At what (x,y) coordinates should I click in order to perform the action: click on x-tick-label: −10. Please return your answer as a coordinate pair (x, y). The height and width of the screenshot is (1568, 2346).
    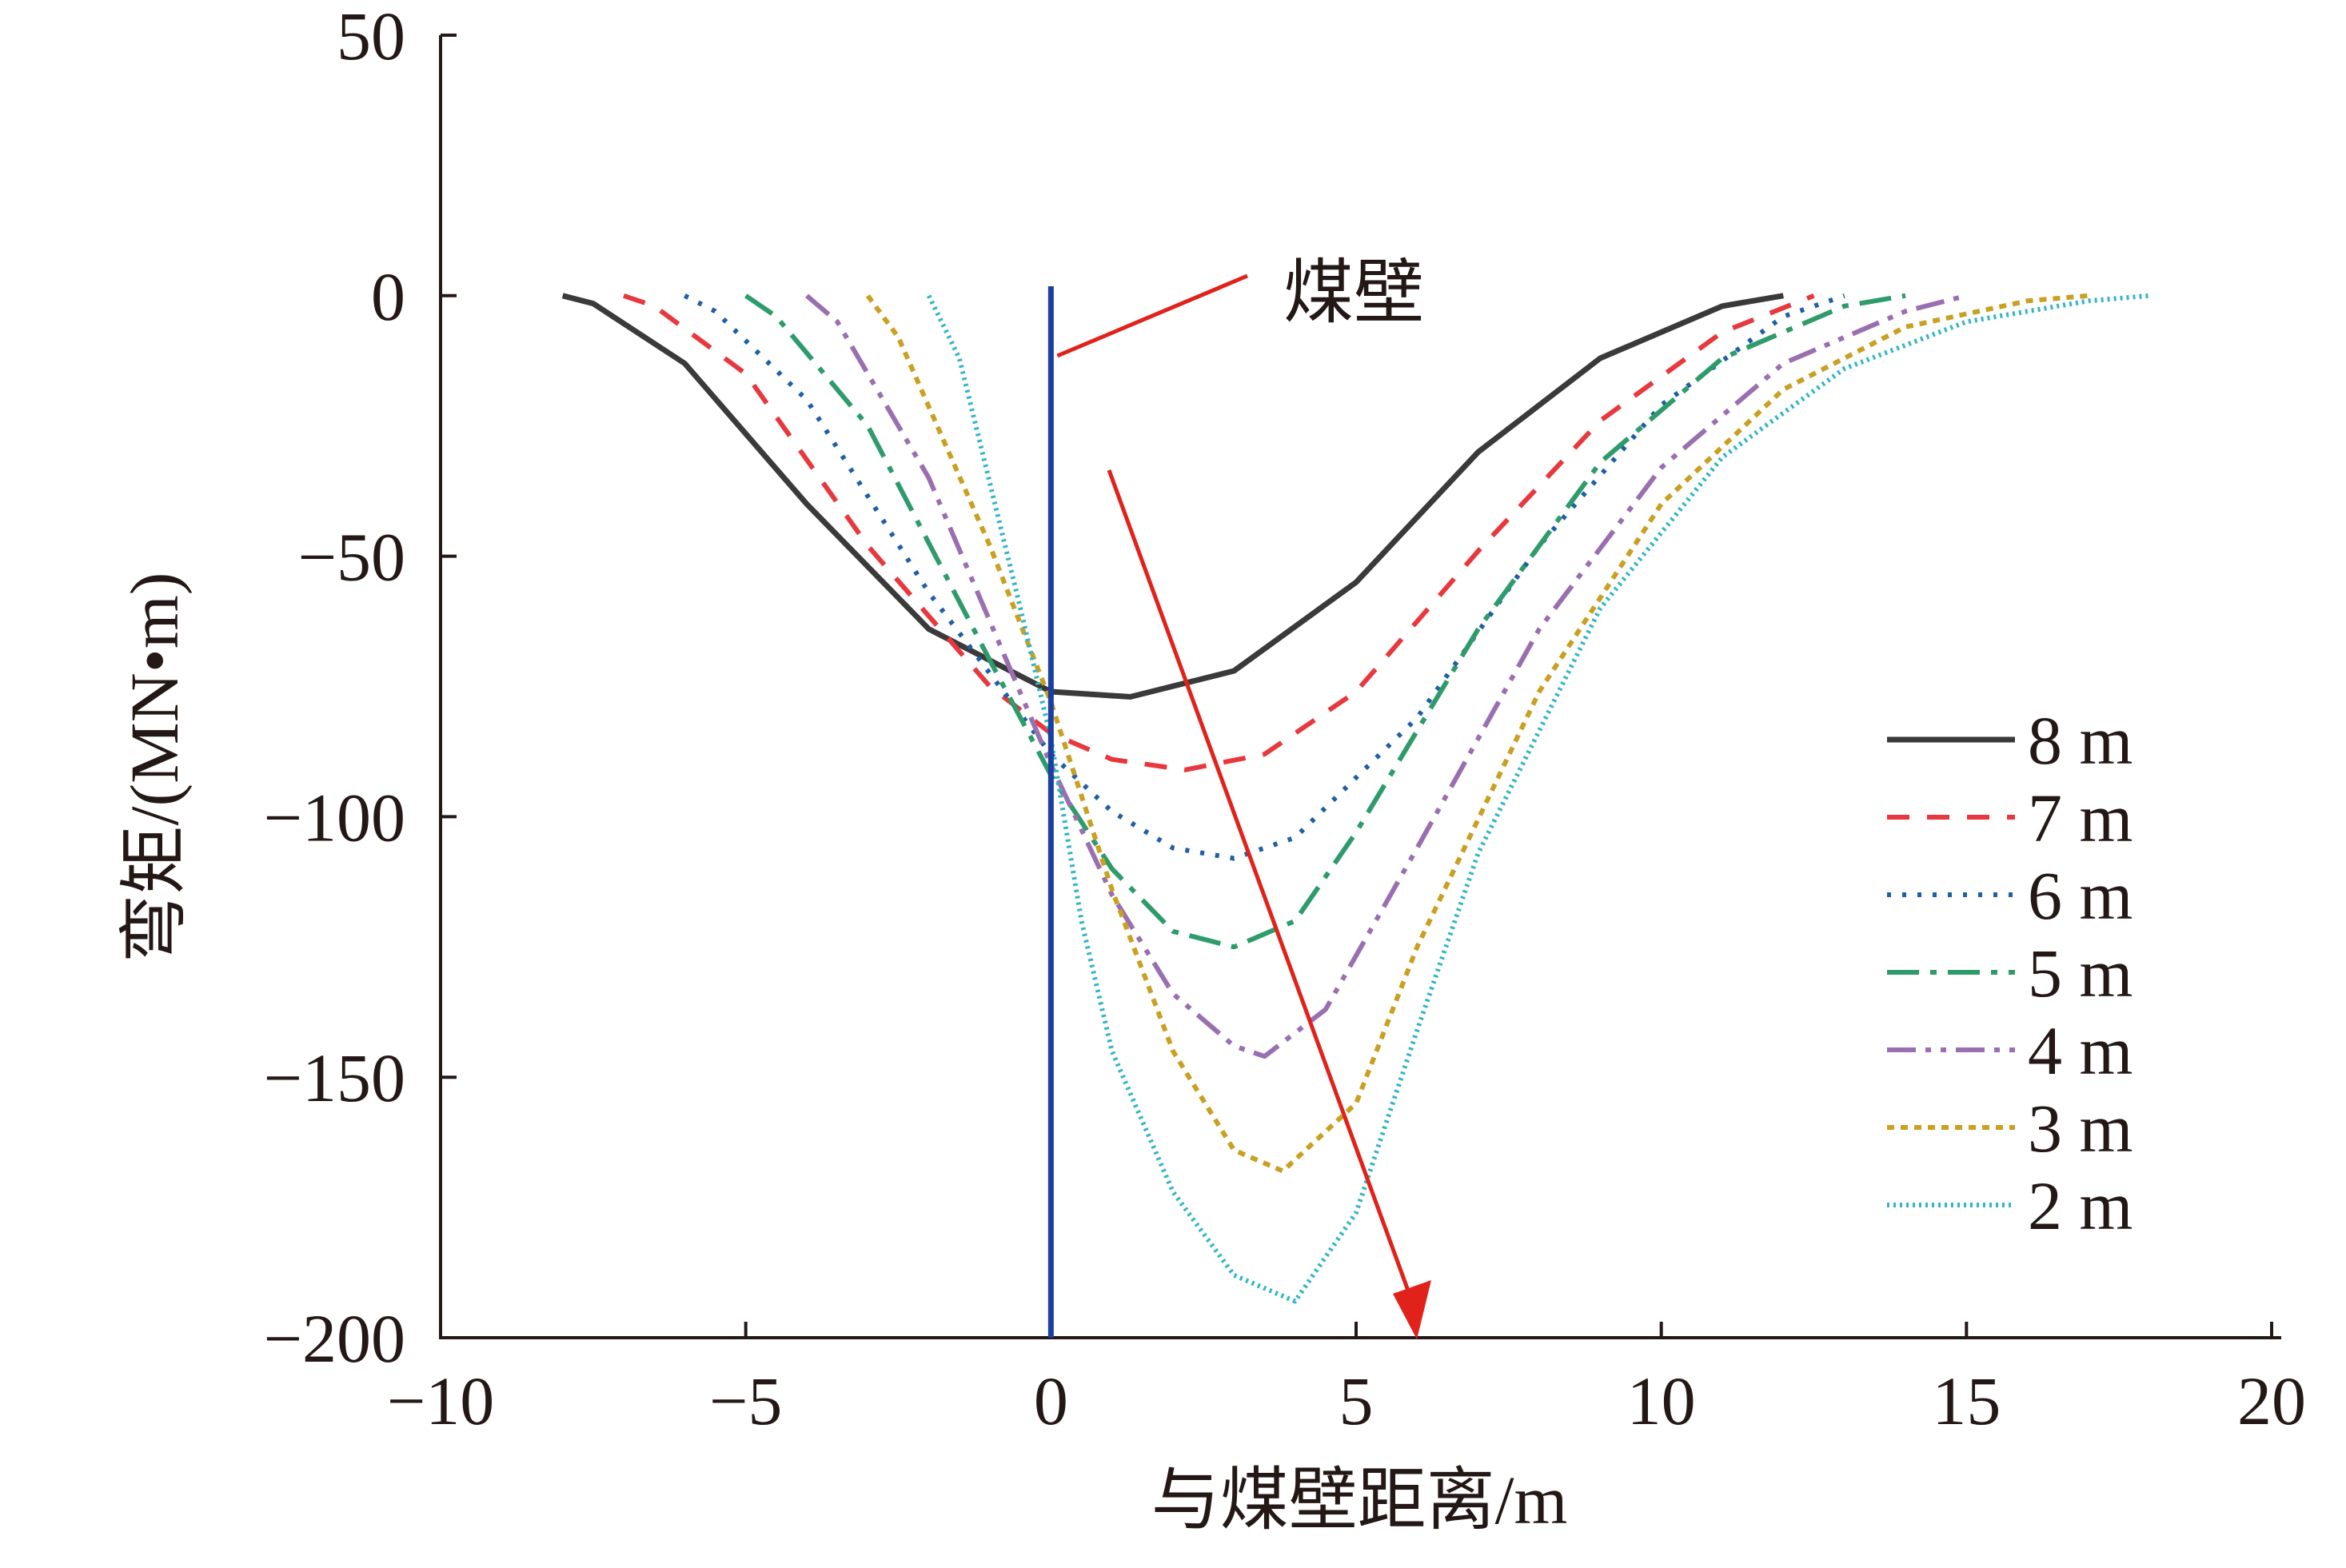
    Looking at the image, I should click on (441, 1401).